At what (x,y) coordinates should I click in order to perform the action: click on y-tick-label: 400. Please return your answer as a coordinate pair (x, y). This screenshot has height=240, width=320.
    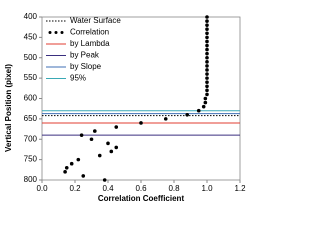
    Looking at the image, I should click on (31, 16).